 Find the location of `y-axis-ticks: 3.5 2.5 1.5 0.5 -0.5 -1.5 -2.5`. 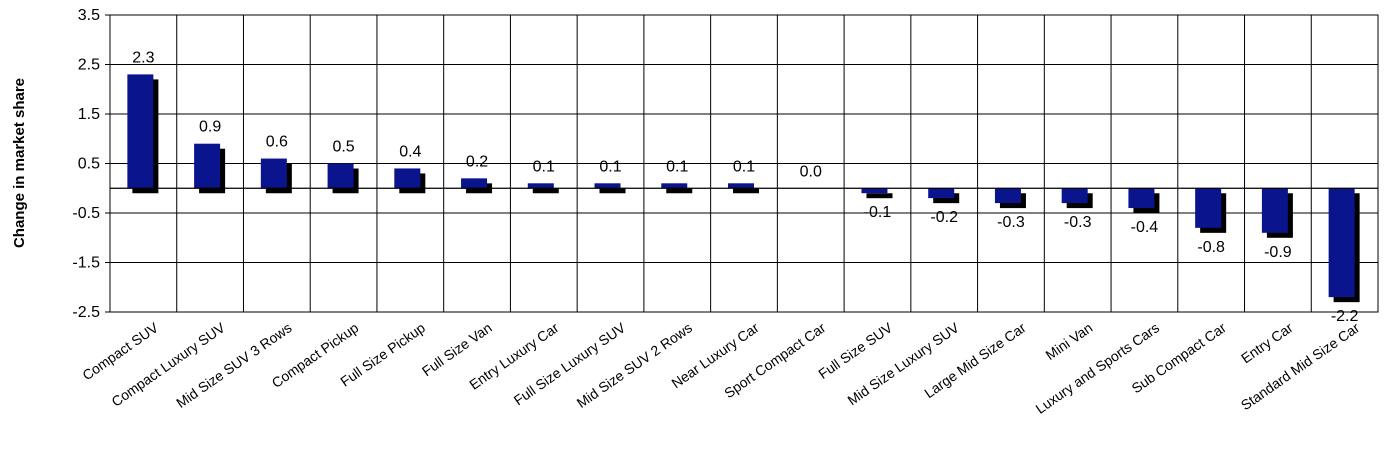

y-axis-ticks: 3.5 2.5 1.5 0.5 -0.5 -1.5 -2.5 is located at coordinates (91, 164).